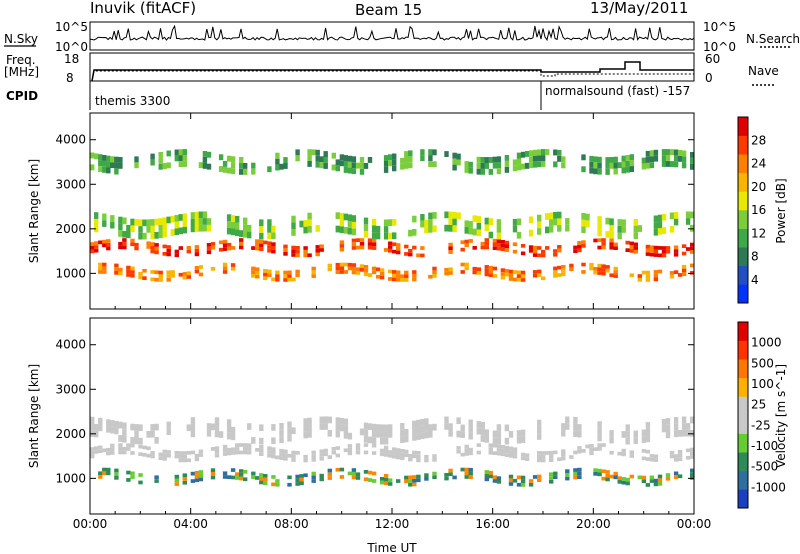 The width and height of the screenshot is (800, 554). What do you see at coordinates (391, 69) in the screenshot?
I see `freq-panel: Freq. [MHz] 18 8 60 0 Nave` at bounding box center [391, 69].